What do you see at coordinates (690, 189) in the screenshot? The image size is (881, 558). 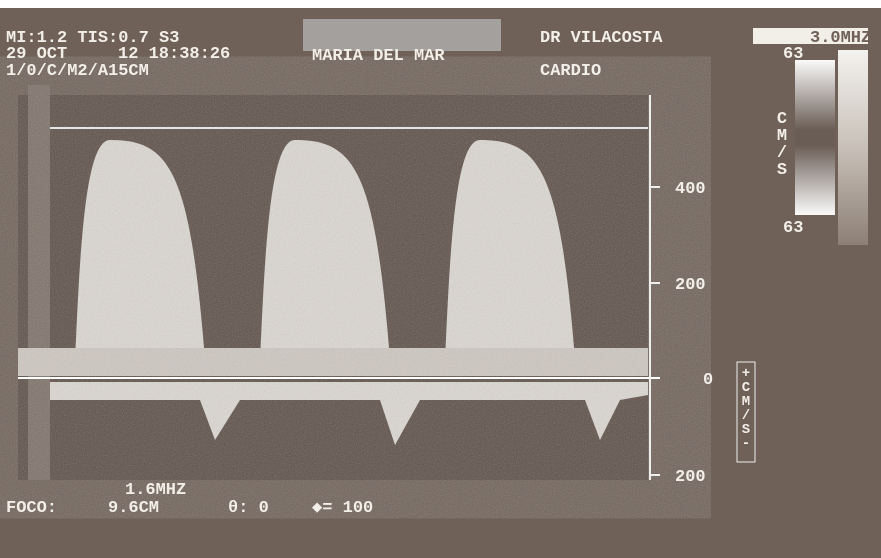 I see `scale-label: 400` at bounding box center [690, 189].